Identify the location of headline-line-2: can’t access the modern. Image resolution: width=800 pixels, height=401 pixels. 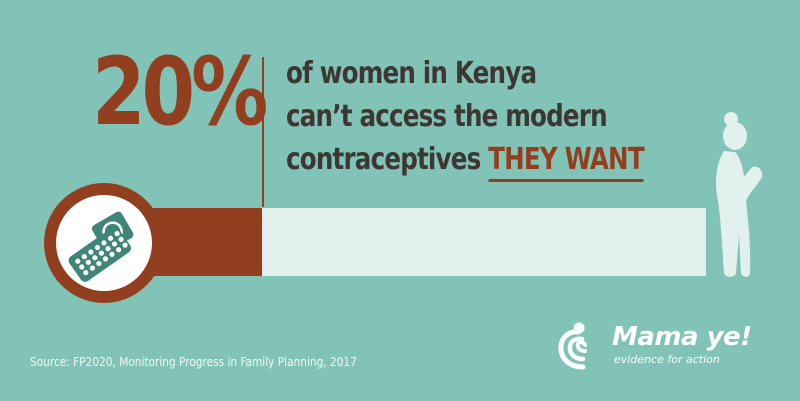
(447, 116).